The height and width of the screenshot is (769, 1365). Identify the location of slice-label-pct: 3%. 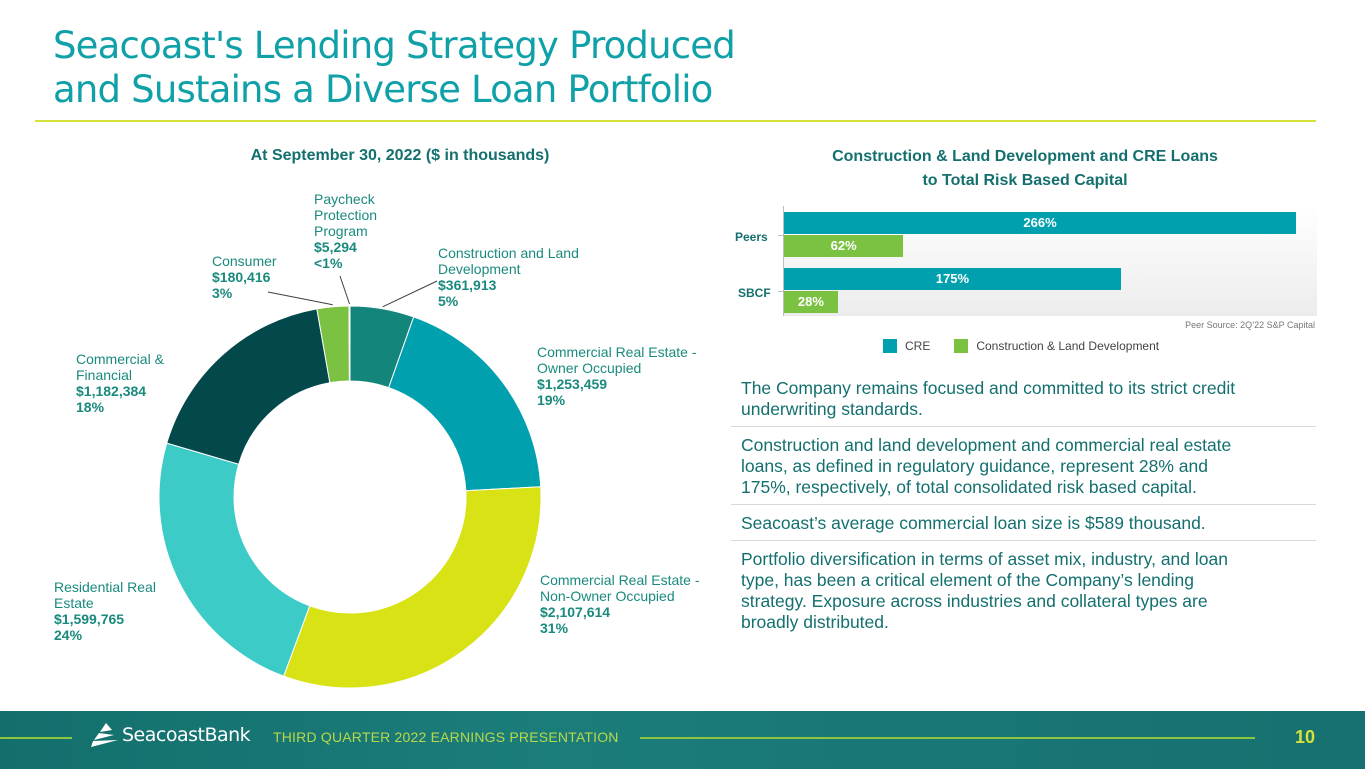
(222, 293).